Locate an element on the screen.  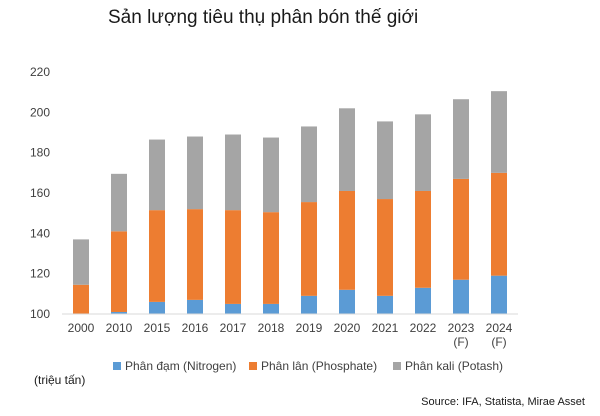
y-tick-label: 120 is located at coordinates (40, 274).